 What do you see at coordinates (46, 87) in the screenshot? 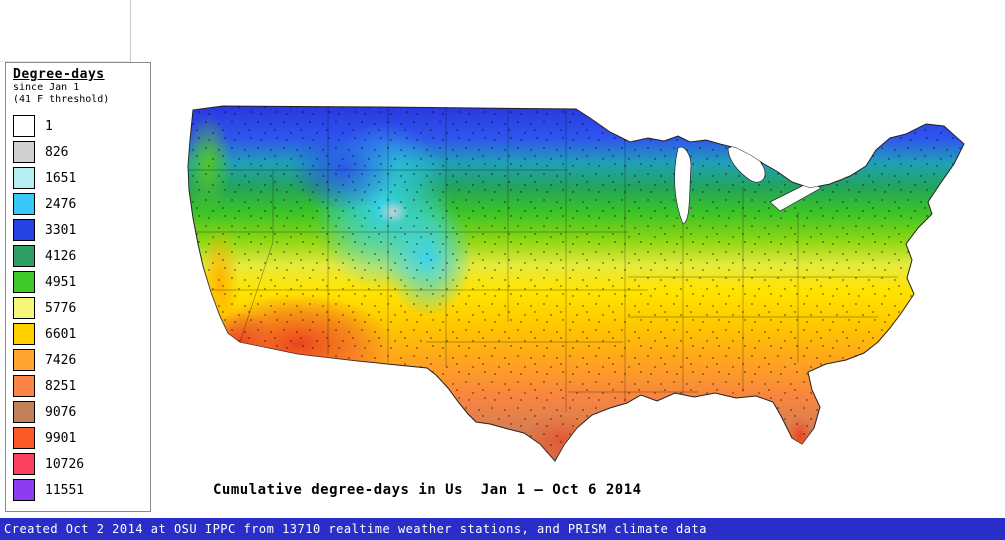
I see `legend-subtitle-since: since Jan 1` at bounding box center [46, 87].